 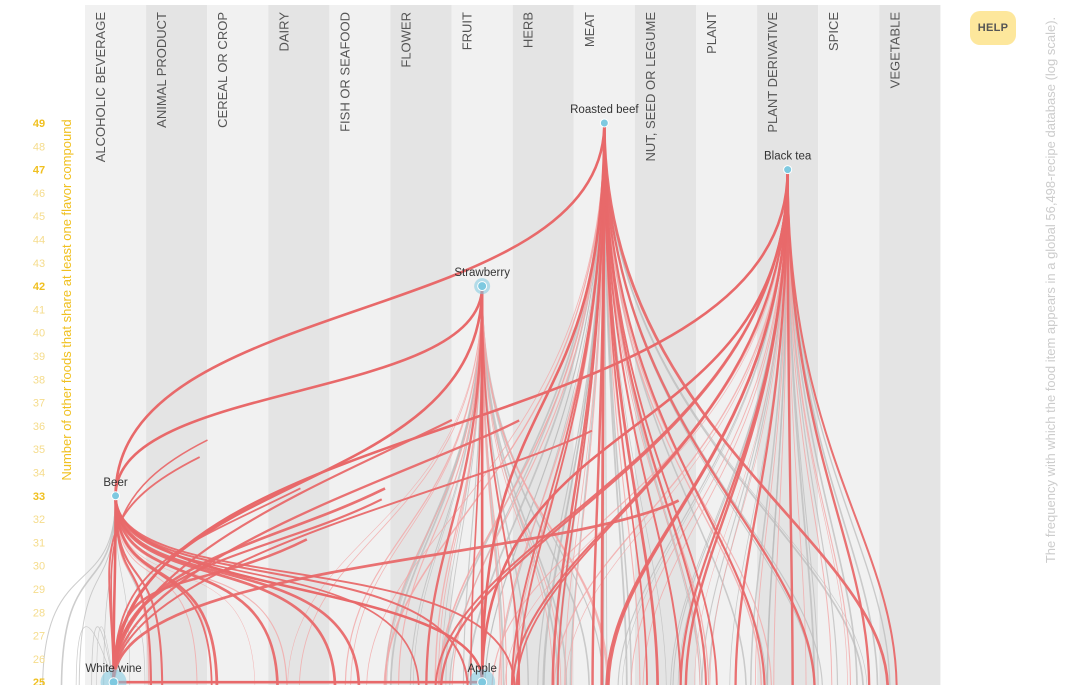 I want to click on y-tick-28: 28, so click(x=39, y=613).